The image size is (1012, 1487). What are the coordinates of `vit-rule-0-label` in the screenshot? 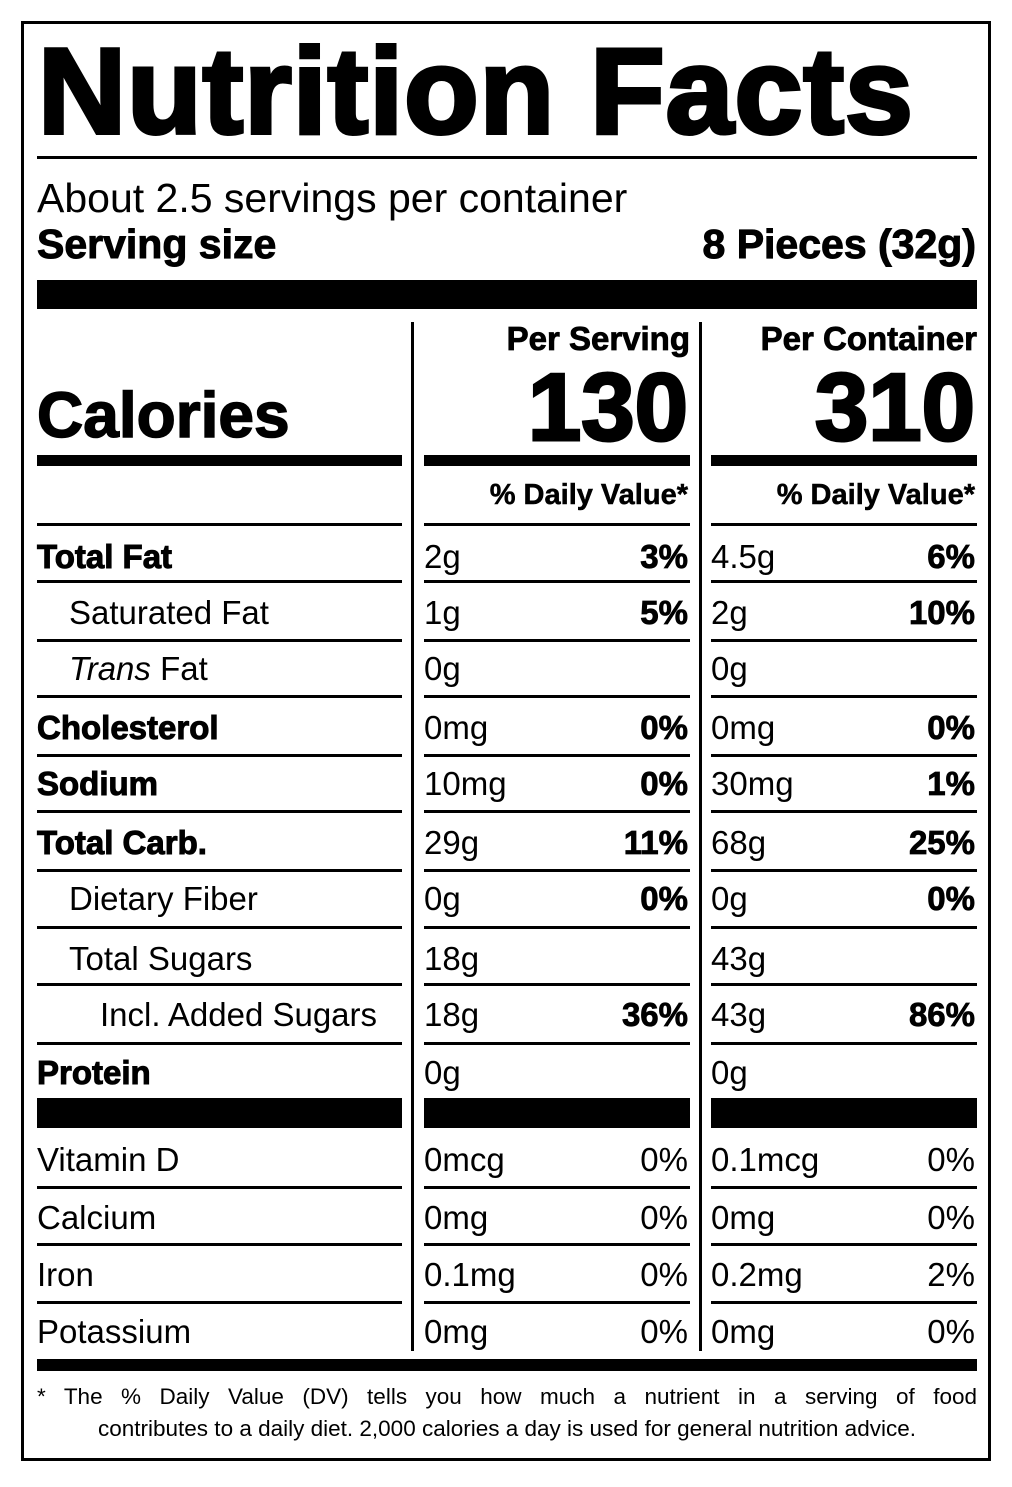 It's located at (219, 1187).